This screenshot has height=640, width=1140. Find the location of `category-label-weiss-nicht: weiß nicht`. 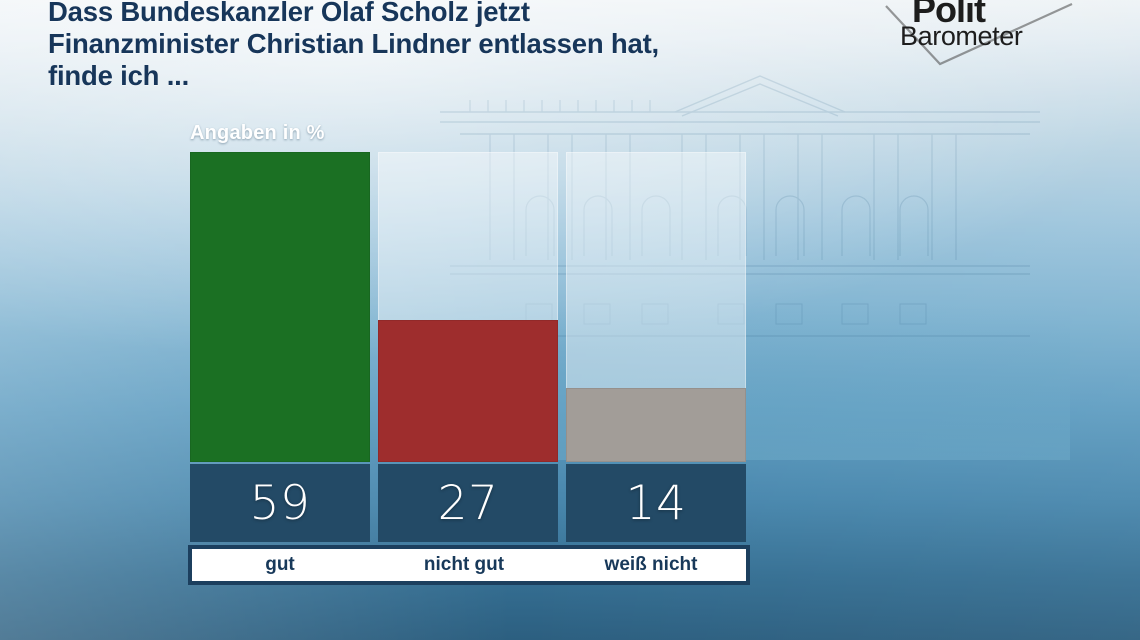

category-label-weiss-nicht: weiß nicht is located at coordinates (651, 564).